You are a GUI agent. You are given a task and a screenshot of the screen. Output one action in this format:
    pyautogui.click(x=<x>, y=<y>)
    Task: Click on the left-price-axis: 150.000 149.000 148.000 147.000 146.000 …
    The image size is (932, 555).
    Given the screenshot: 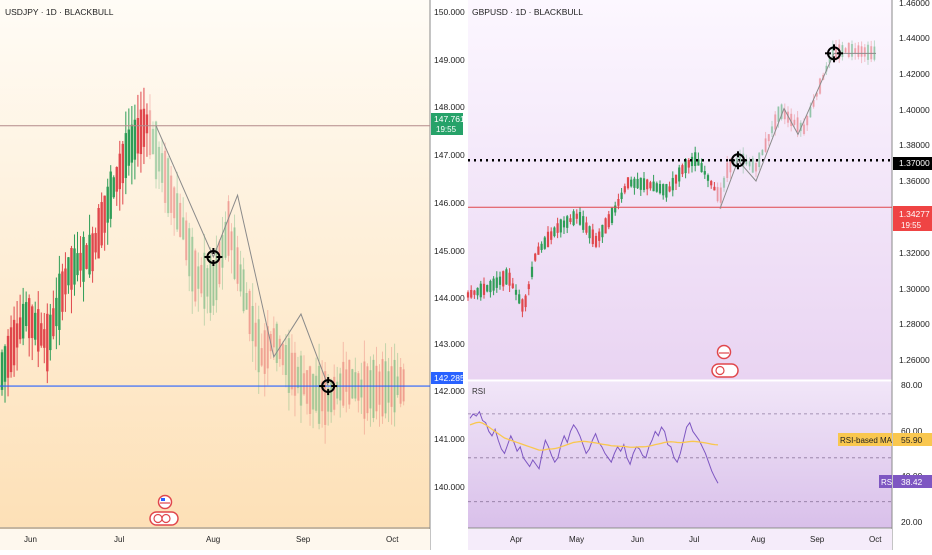 What is the action you would take?
    pyautogui.click(x=449, y=249)
    